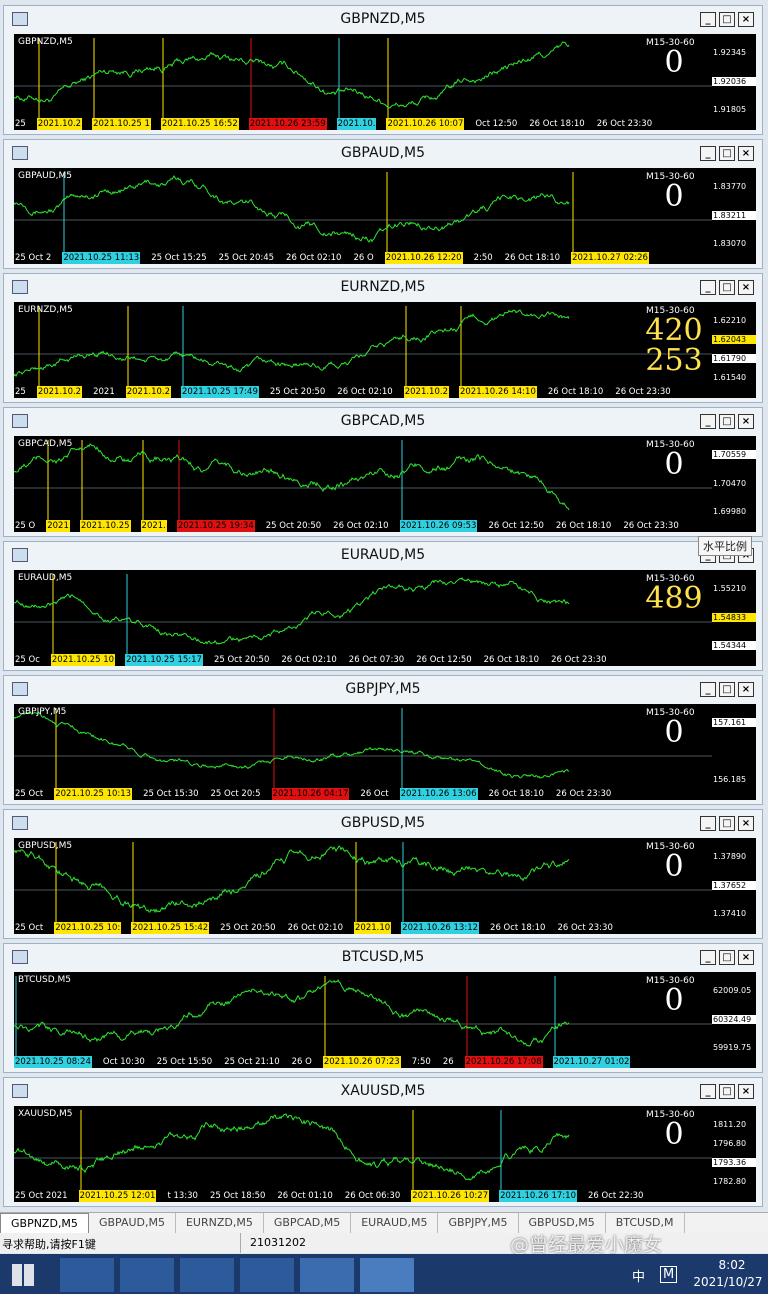 The image size is (768, 1294). I want to click on time-label: 2021.10.26 23:59, so click(287, 124).